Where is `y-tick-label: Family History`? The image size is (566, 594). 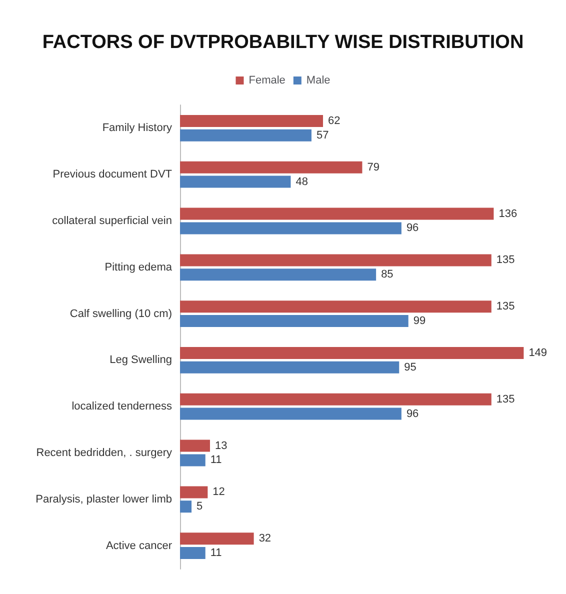
y-tick-label: Family History is located at coordinates (137, 128).